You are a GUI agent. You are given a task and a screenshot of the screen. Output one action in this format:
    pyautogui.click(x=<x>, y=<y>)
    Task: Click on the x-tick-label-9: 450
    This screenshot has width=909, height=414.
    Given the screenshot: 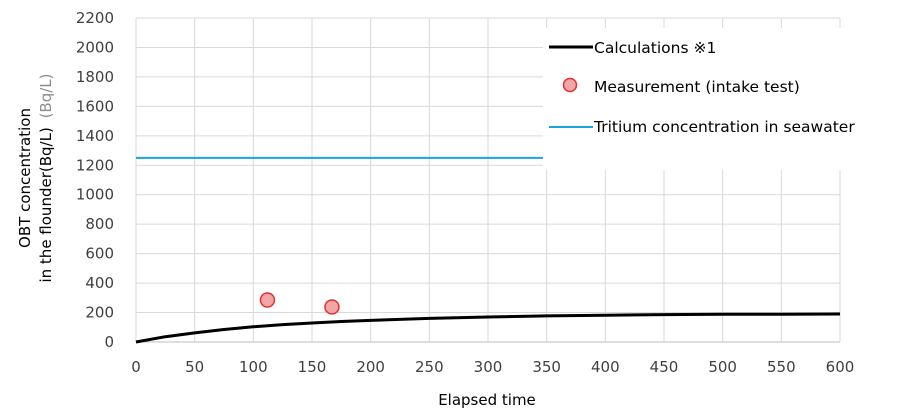 What is the action you would take?
    pyautogui.click(x=664, y=367)
    